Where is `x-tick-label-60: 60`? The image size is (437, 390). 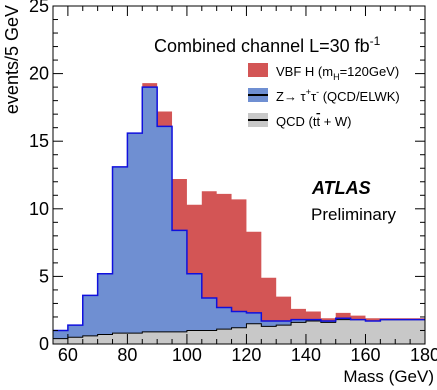
x-tick-label-60: 60 is located at coordinates (68, 355).